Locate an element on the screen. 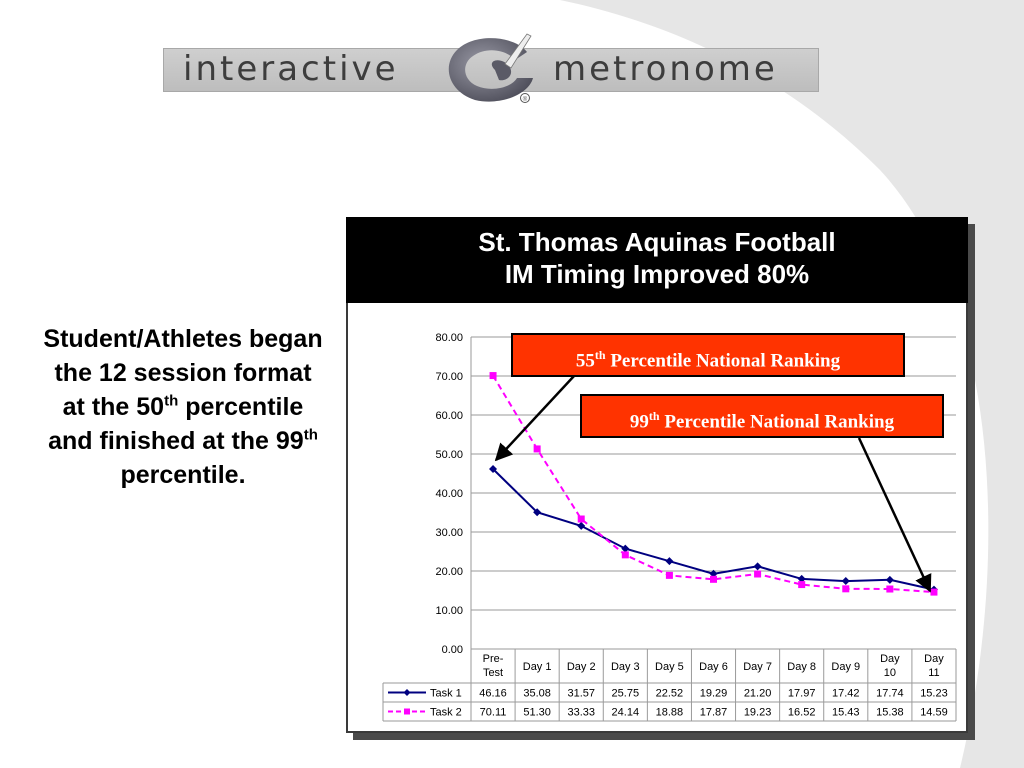 This screenshot has height=768, width=1024. category-label: Day 9 is located at coordinates (845, 667).